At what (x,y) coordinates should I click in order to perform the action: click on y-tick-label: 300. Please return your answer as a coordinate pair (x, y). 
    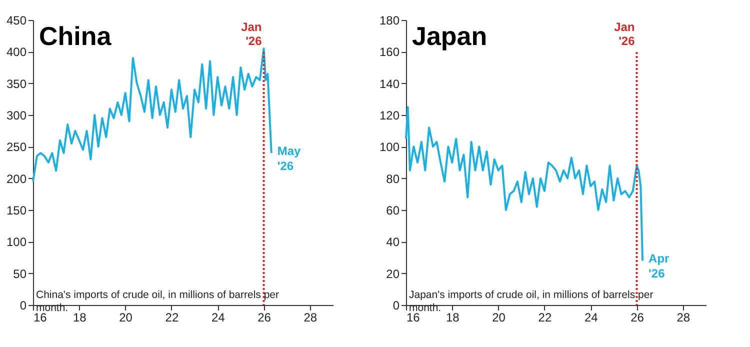
    Looking at the image, I should click on (16, 115).